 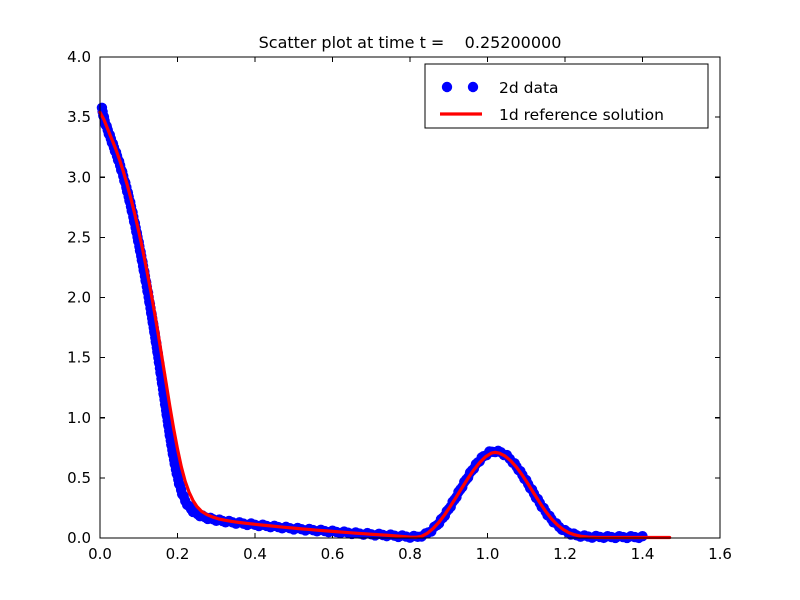 What do you see at coordinates (79, 298) in the screenshot?
I see `y-tick-label: 2.0` at bounding box center [79, 298].